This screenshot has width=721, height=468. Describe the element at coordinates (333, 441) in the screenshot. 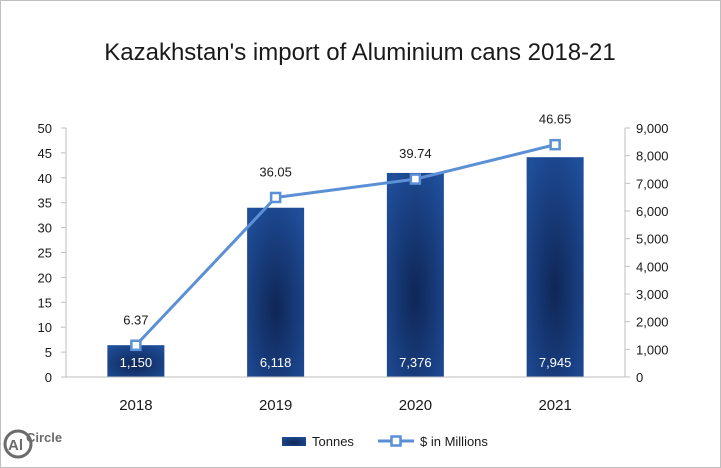

I see `legend-label-tonnes: Tonnes` at that location.